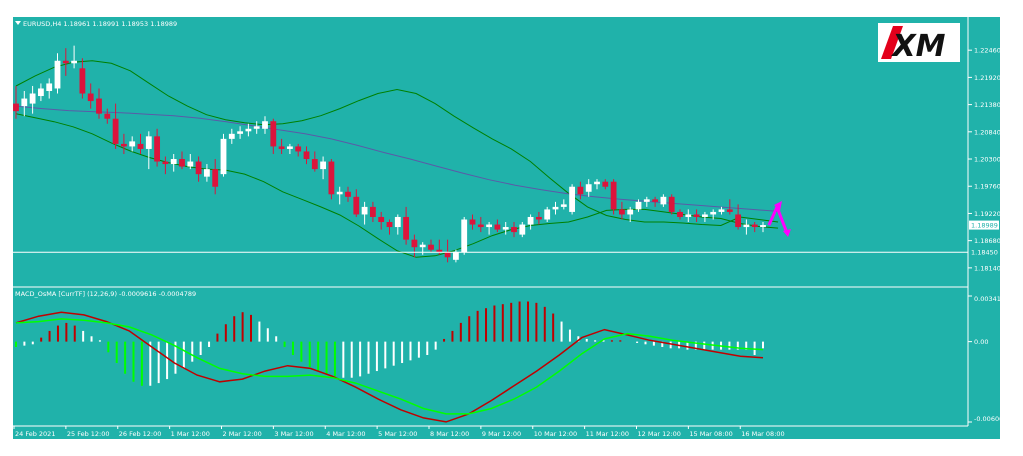  What do you see at coordinates (988, 359) in the screenshot?
I see `macd-axis: 0.0034109 0.00 -0.006009` at bounding box center [988, 359].